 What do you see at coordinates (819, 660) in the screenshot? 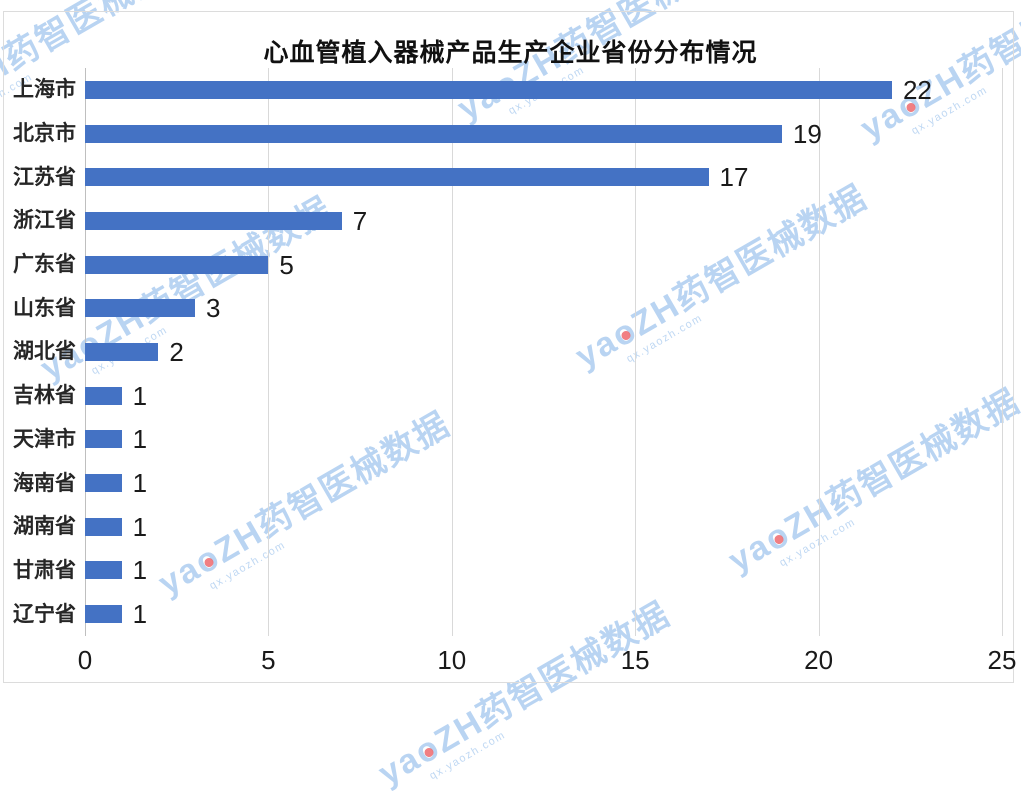
I see `x-tick-label: 20` at bounding box center [819, 660].